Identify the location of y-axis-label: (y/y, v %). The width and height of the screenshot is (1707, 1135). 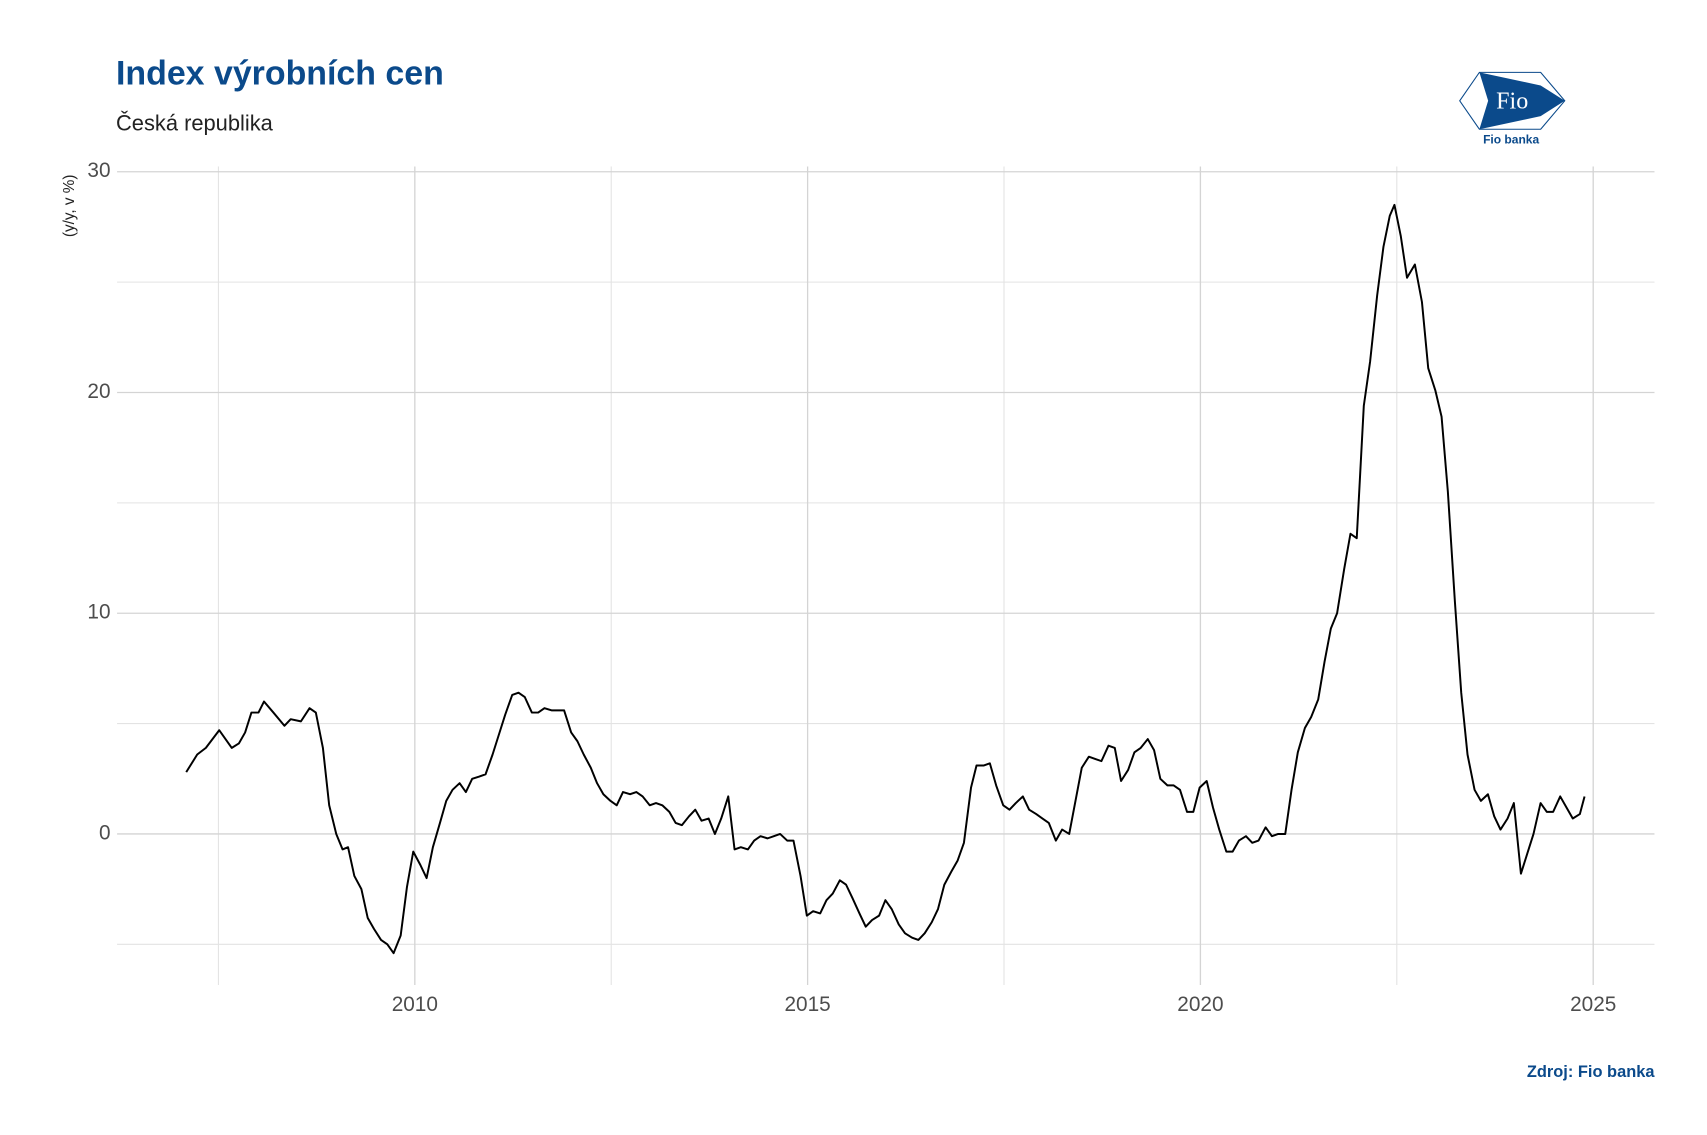
(69, 206).